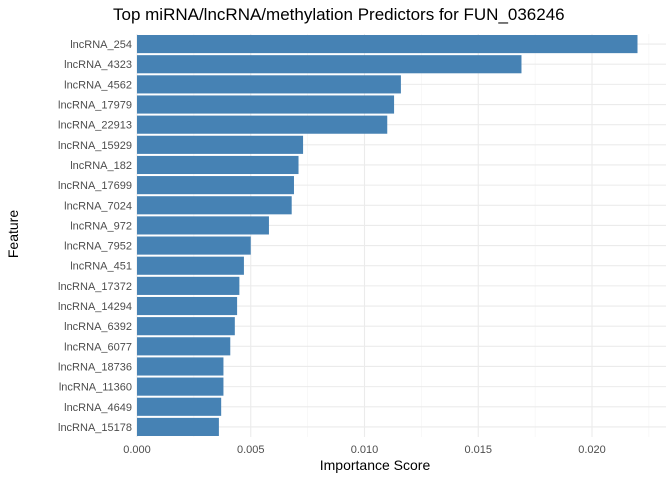 This screenshot has width=672, height=480. What do you see at coordinates (95, 287) in the screenshot?
I see `y-tick-label: lncRNA_17372` at bounding box center [95, 287].